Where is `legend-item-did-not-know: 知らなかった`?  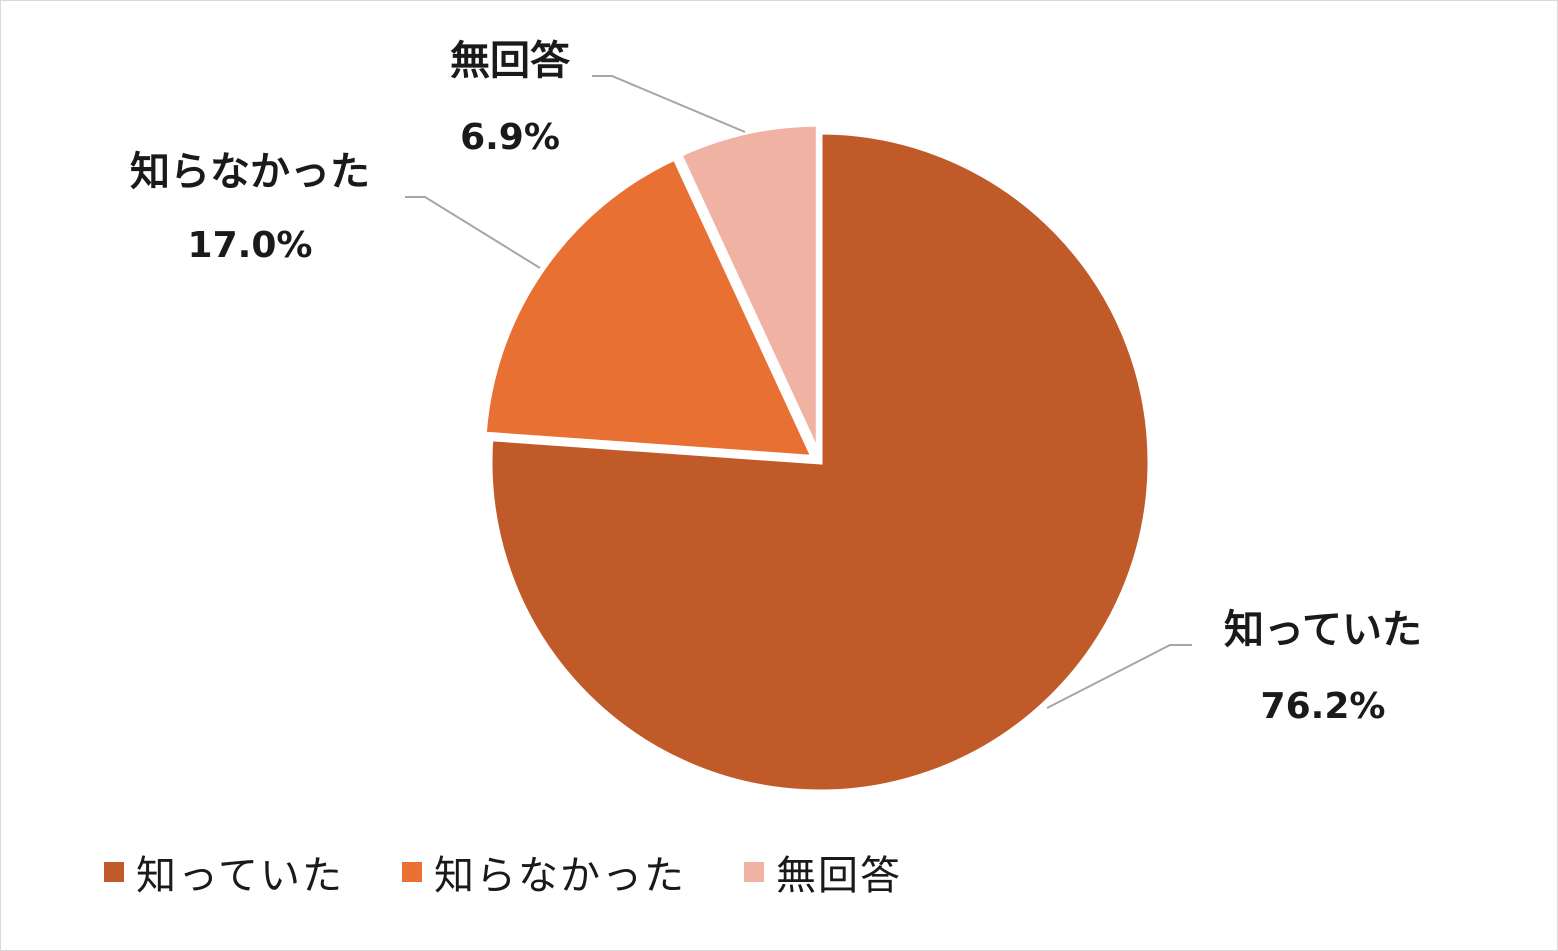 legend-item-did-not-know: 知らなかった is located at coordinates (544, 872).